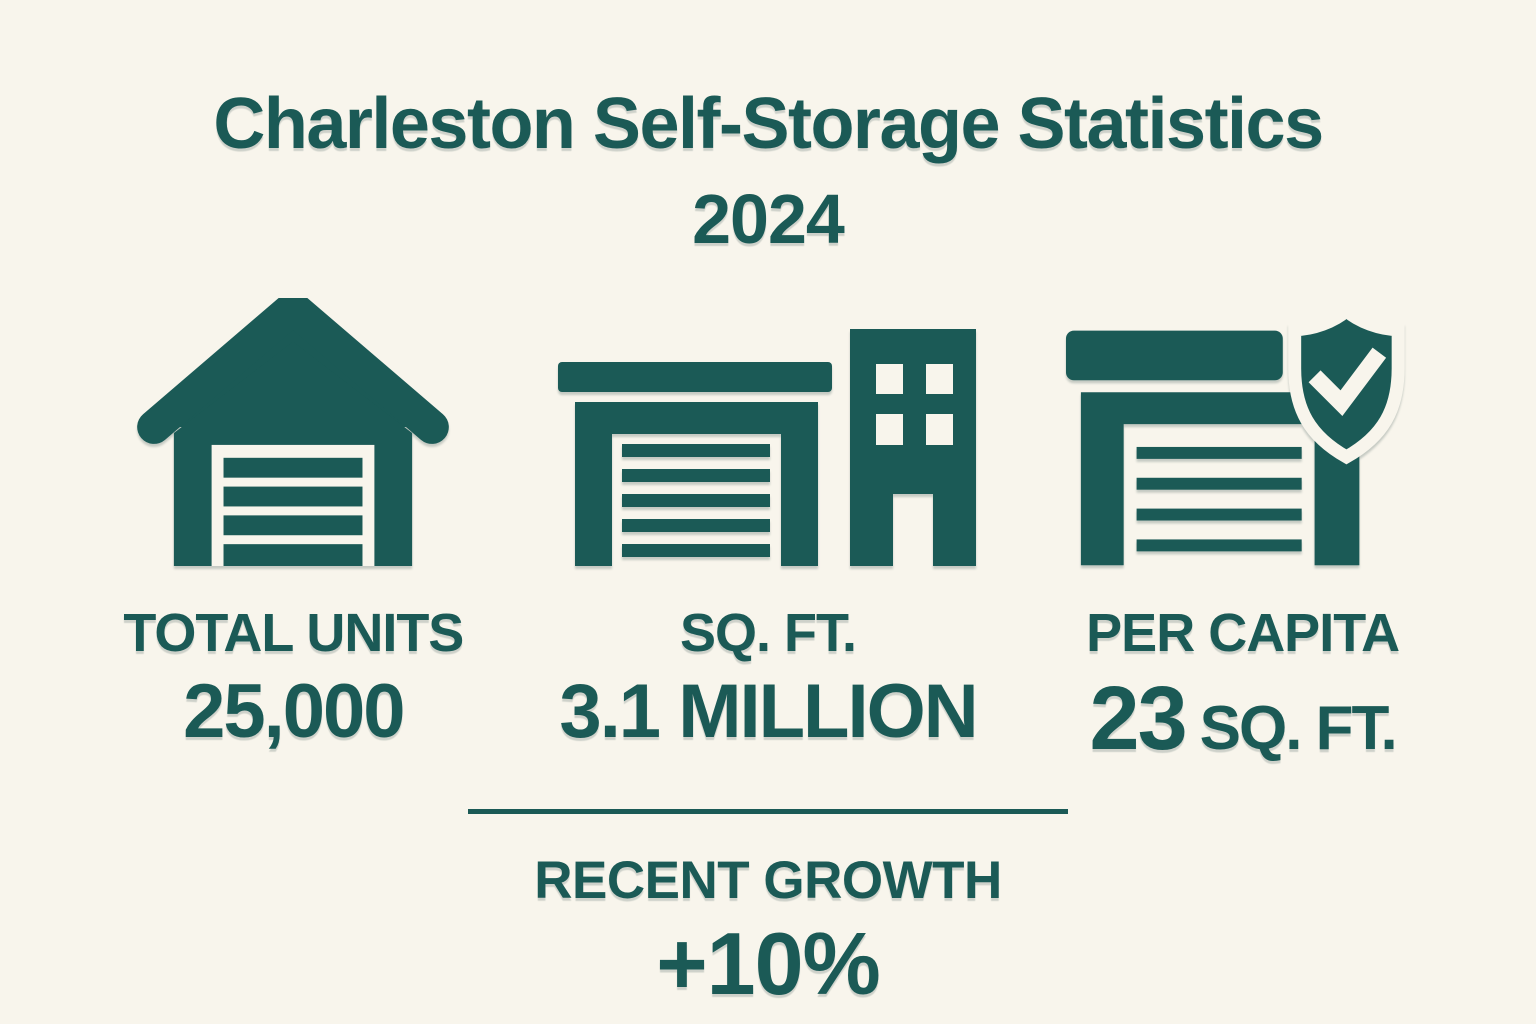  I want to click on page-title: Charleston Self-Storage Statistics, so click(768, 124).